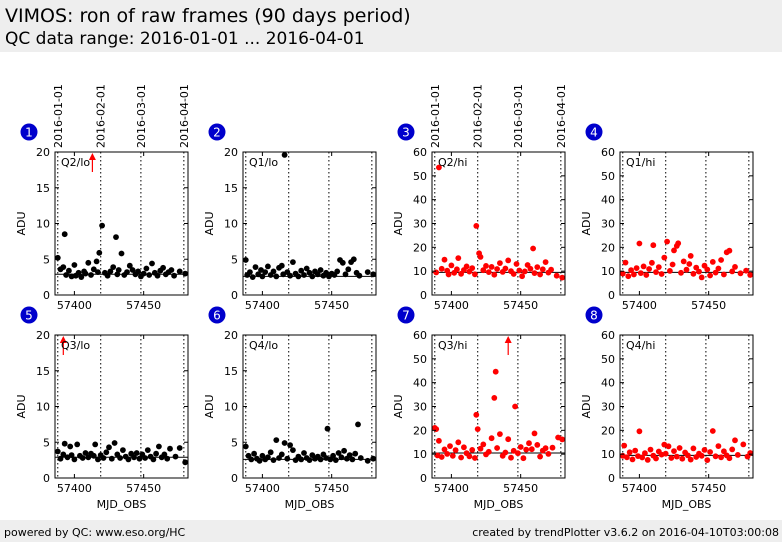 This screenshot has width=782, height=542. What do you see at coordinates (608, 176) in the screenshot?
I see `y-tick-label: 50` at bounding box center [608, 176].